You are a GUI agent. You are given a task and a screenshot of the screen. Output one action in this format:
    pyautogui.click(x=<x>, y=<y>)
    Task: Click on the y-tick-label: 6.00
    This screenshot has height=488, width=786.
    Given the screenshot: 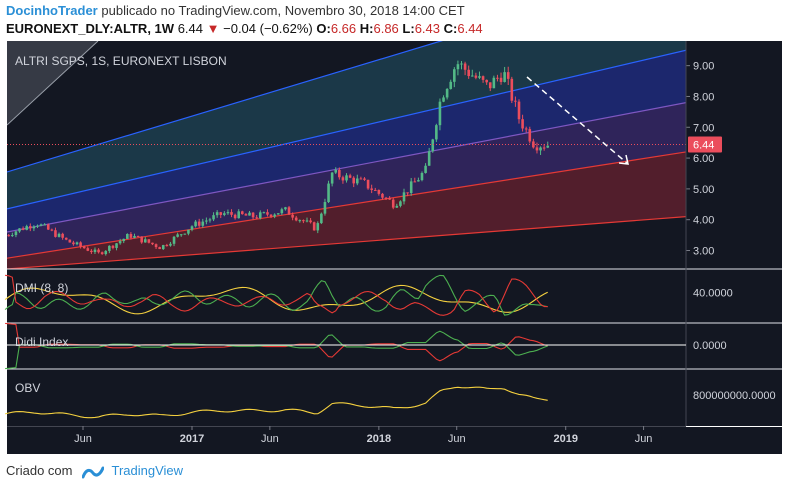 What is the action you would take?
    pyautogui.click(x=703, y=159)
    